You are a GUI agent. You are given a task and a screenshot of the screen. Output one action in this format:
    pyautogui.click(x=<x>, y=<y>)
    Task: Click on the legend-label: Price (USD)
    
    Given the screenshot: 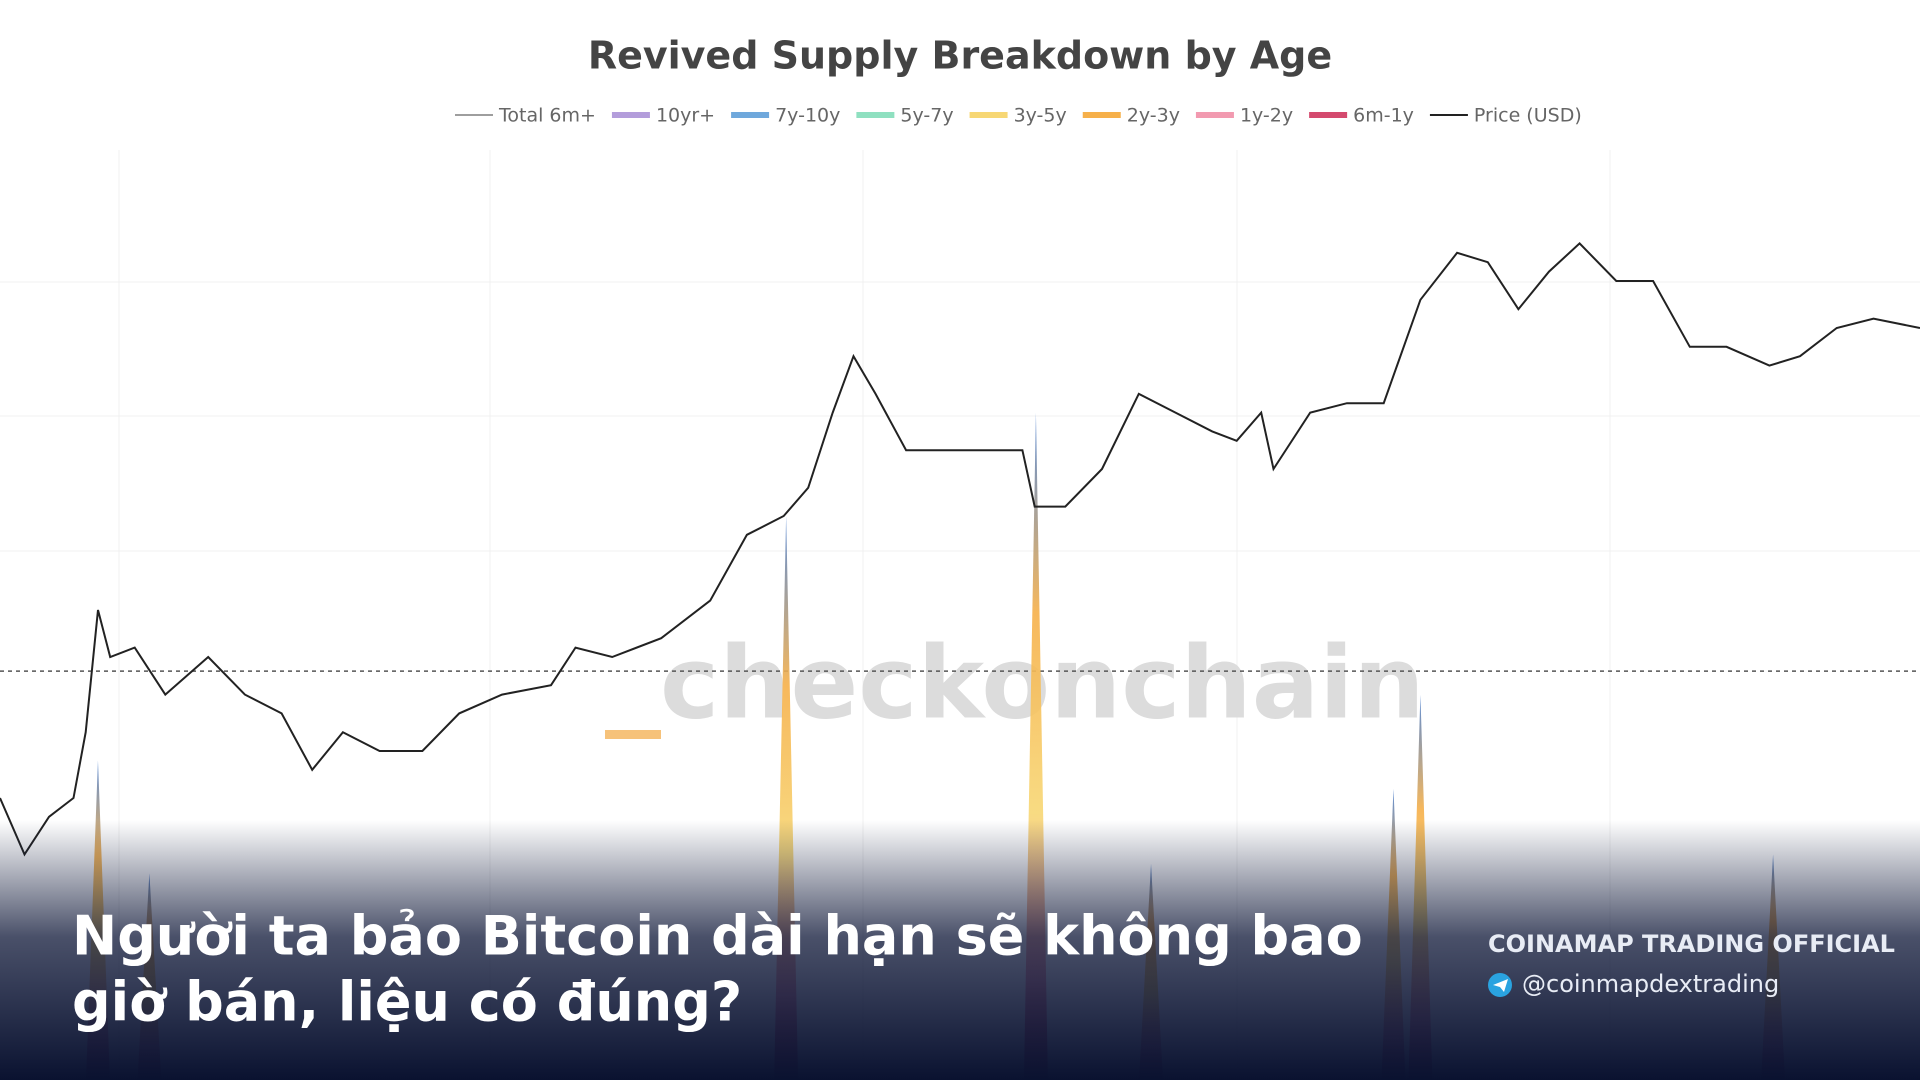 What is the action you would take?
    pyautogui.click(x=1528, y=116)
    